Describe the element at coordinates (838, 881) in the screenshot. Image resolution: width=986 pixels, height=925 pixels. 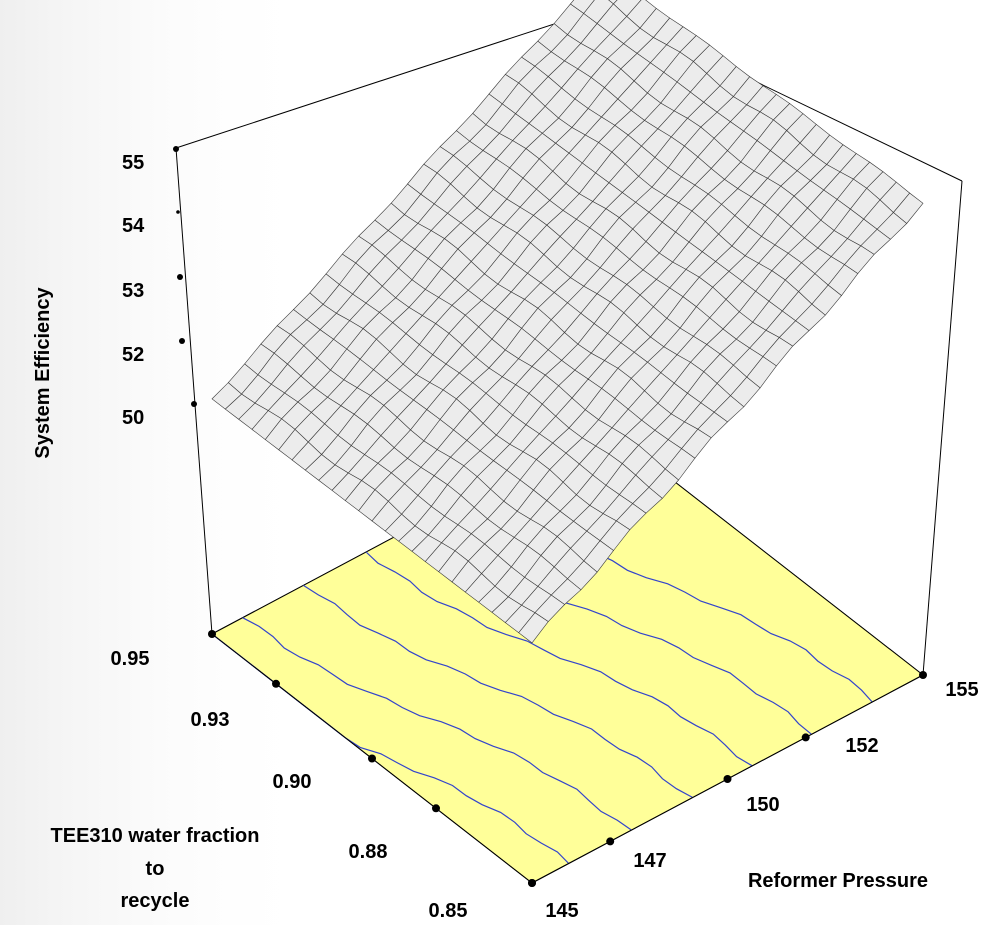
I see `x-axis-title: Reformer Pressure` at that location.